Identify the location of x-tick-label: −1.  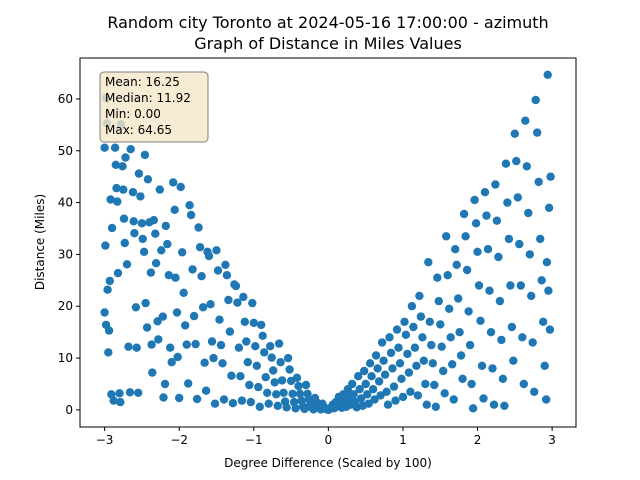
(254, 440).